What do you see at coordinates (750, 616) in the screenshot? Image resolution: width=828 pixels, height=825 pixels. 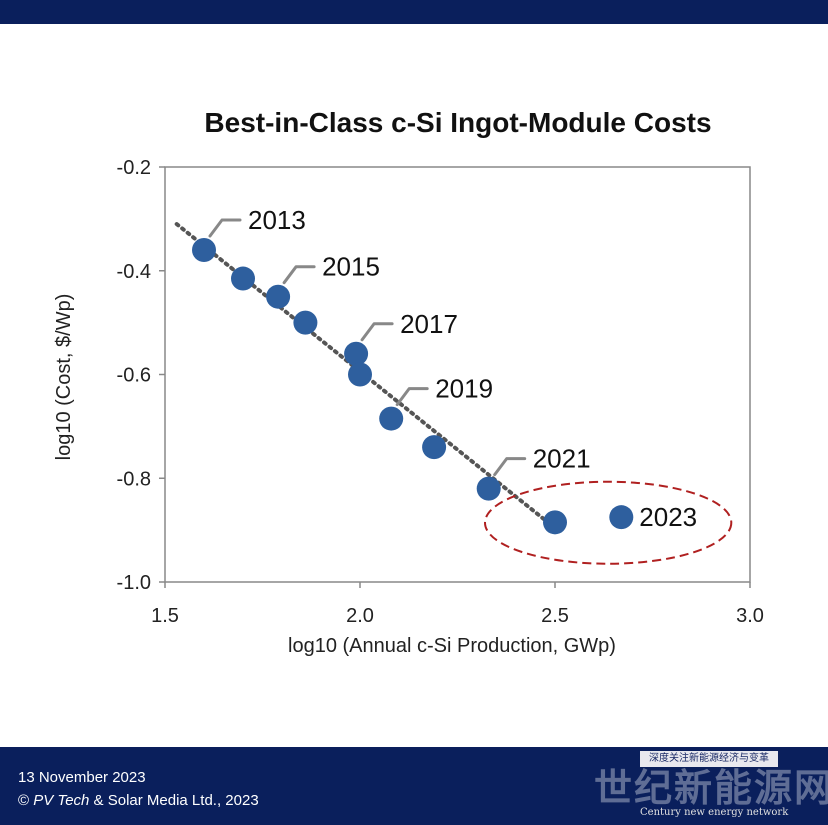 I see `x-tick-label: 3.0` at bounding box center [750, 616].